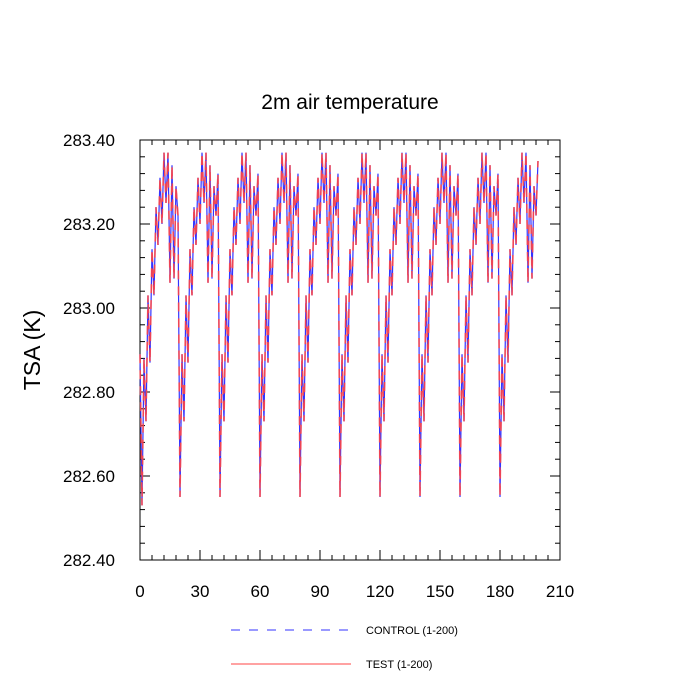  Describe the element at coordinates (344, 648) in the screenshot. I see `legend: CONTROL (1-200) TEST (1-200)` at that location.